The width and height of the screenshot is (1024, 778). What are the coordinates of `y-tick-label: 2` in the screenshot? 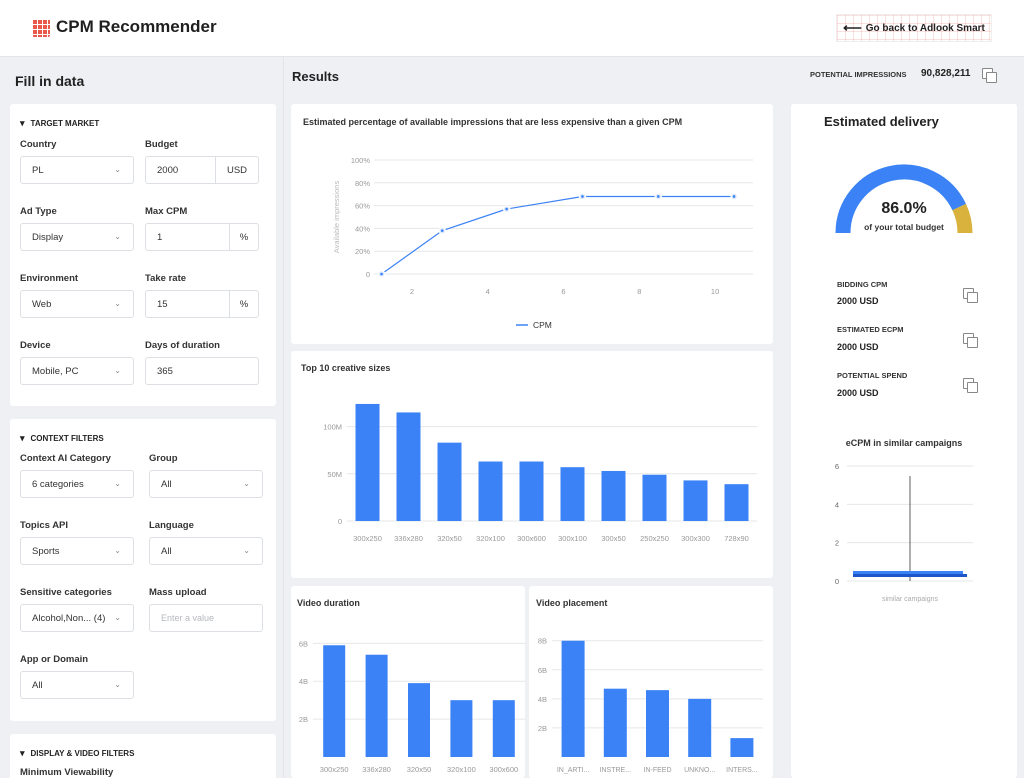 It's located at (837, 543).